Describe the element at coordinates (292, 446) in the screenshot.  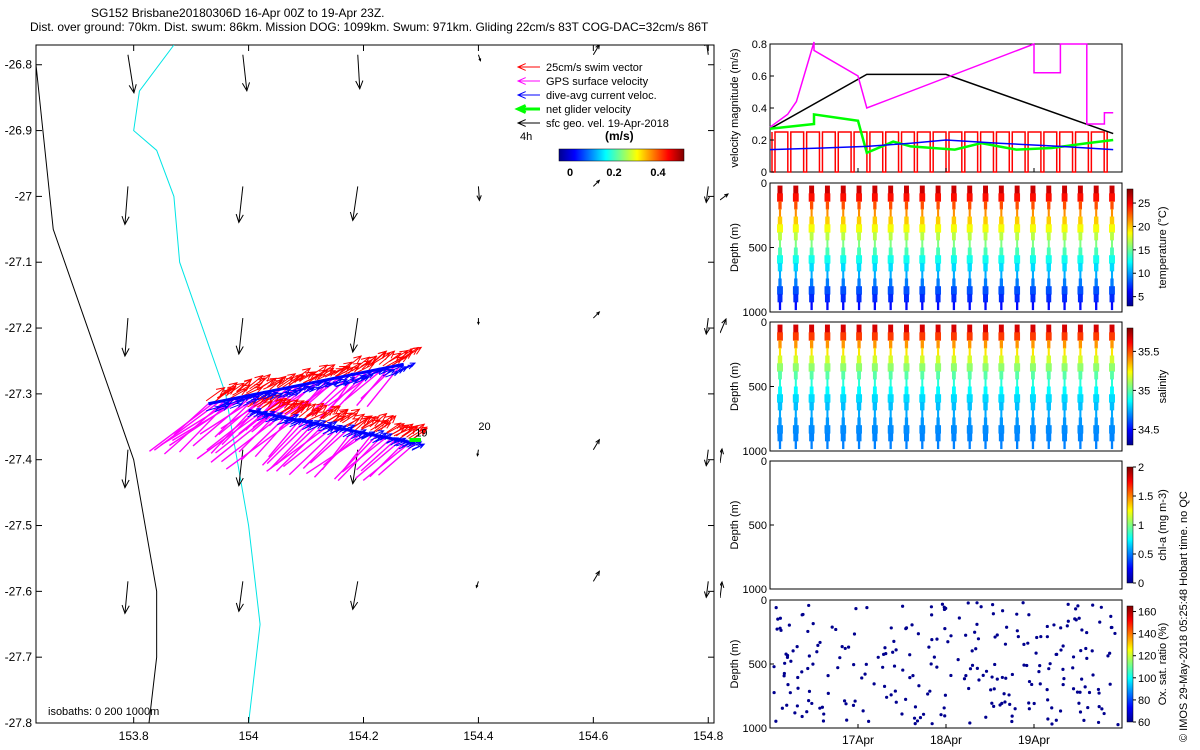
I see `gps-velocity-vector` at that location.